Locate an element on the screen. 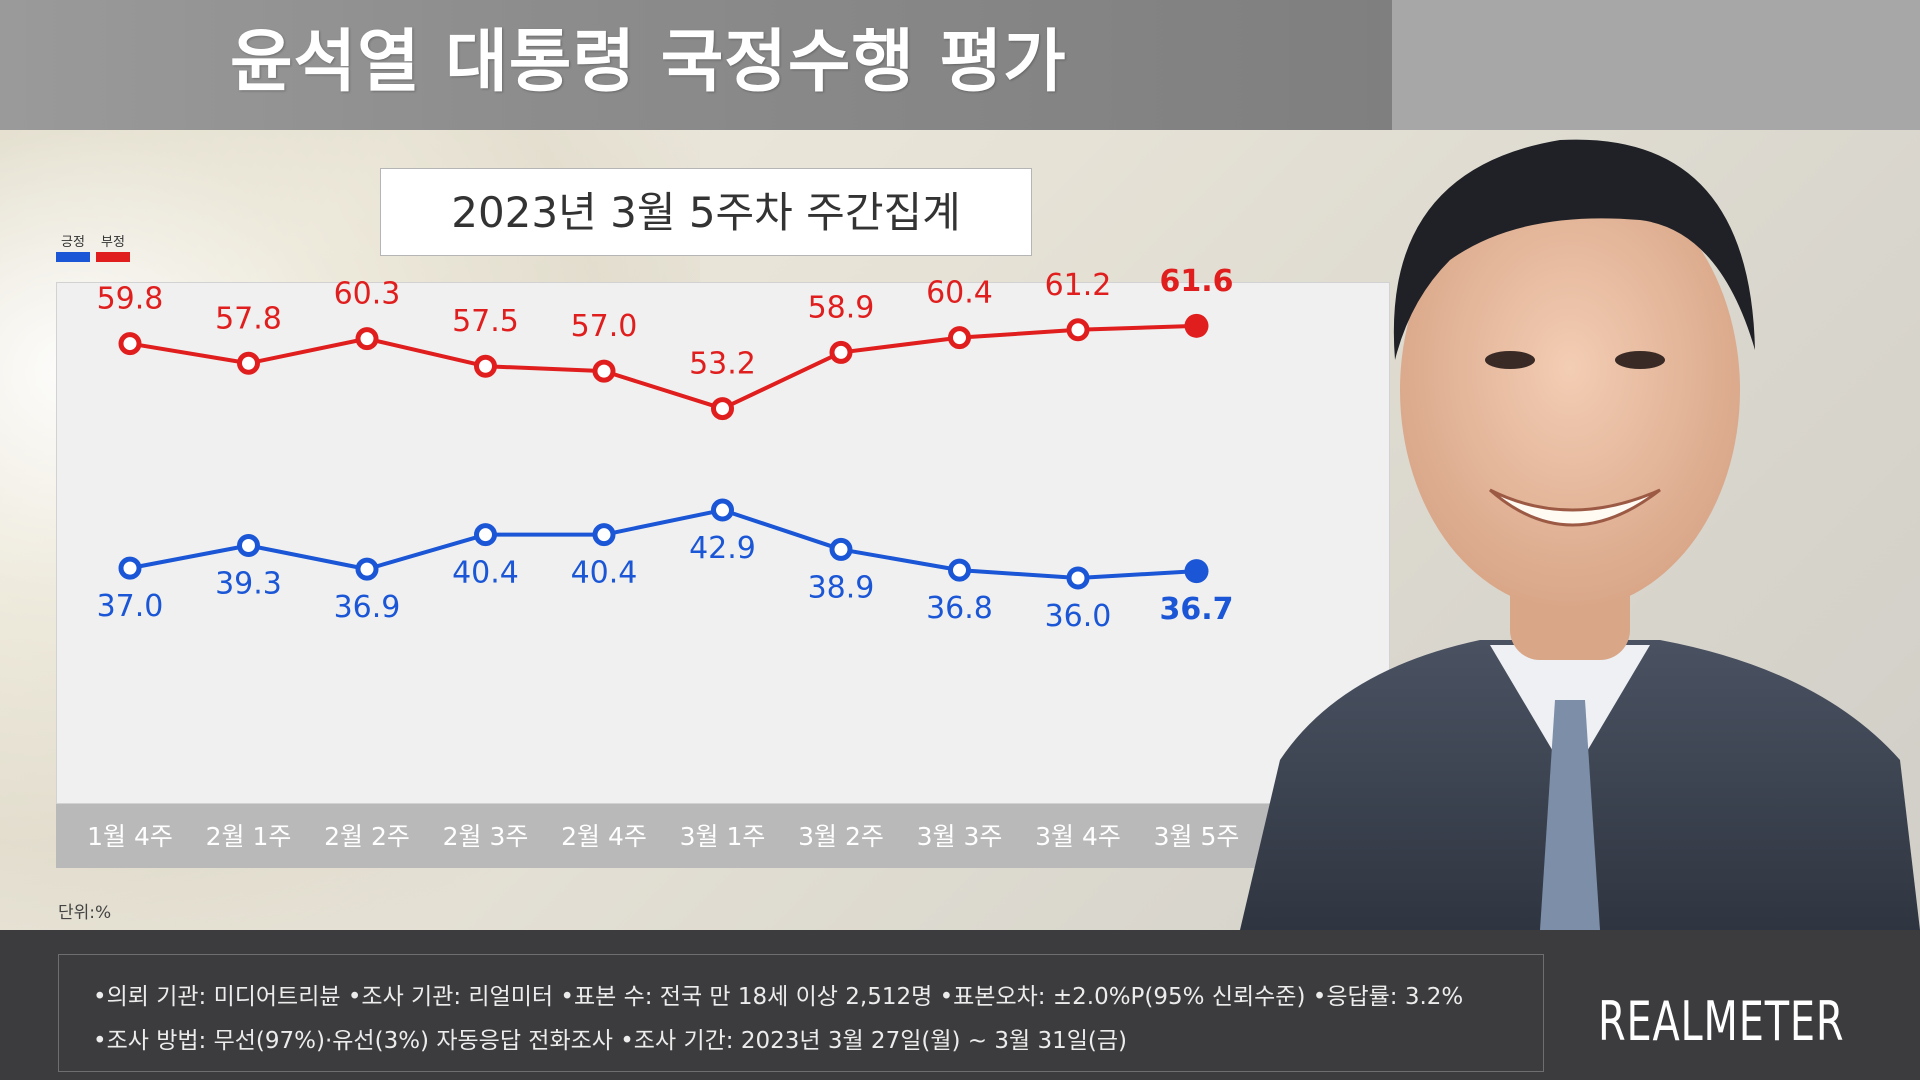 The height and width of the screenshot is (1080, 1920). x-tick-label: 3월 4주 is located at coordinates (1078, 836).